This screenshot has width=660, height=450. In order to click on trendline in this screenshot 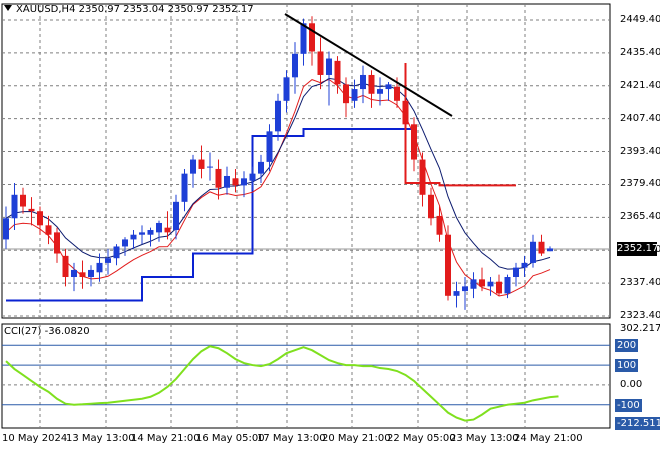, I will do `click(368, 65)`.